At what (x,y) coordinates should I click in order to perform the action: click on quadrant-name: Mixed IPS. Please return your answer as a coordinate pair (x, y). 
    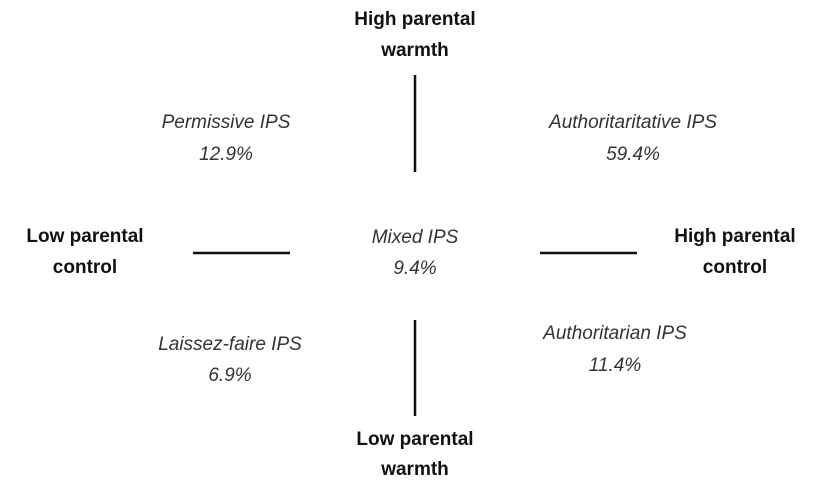
    Looking at the image, I should click on (415, 237).